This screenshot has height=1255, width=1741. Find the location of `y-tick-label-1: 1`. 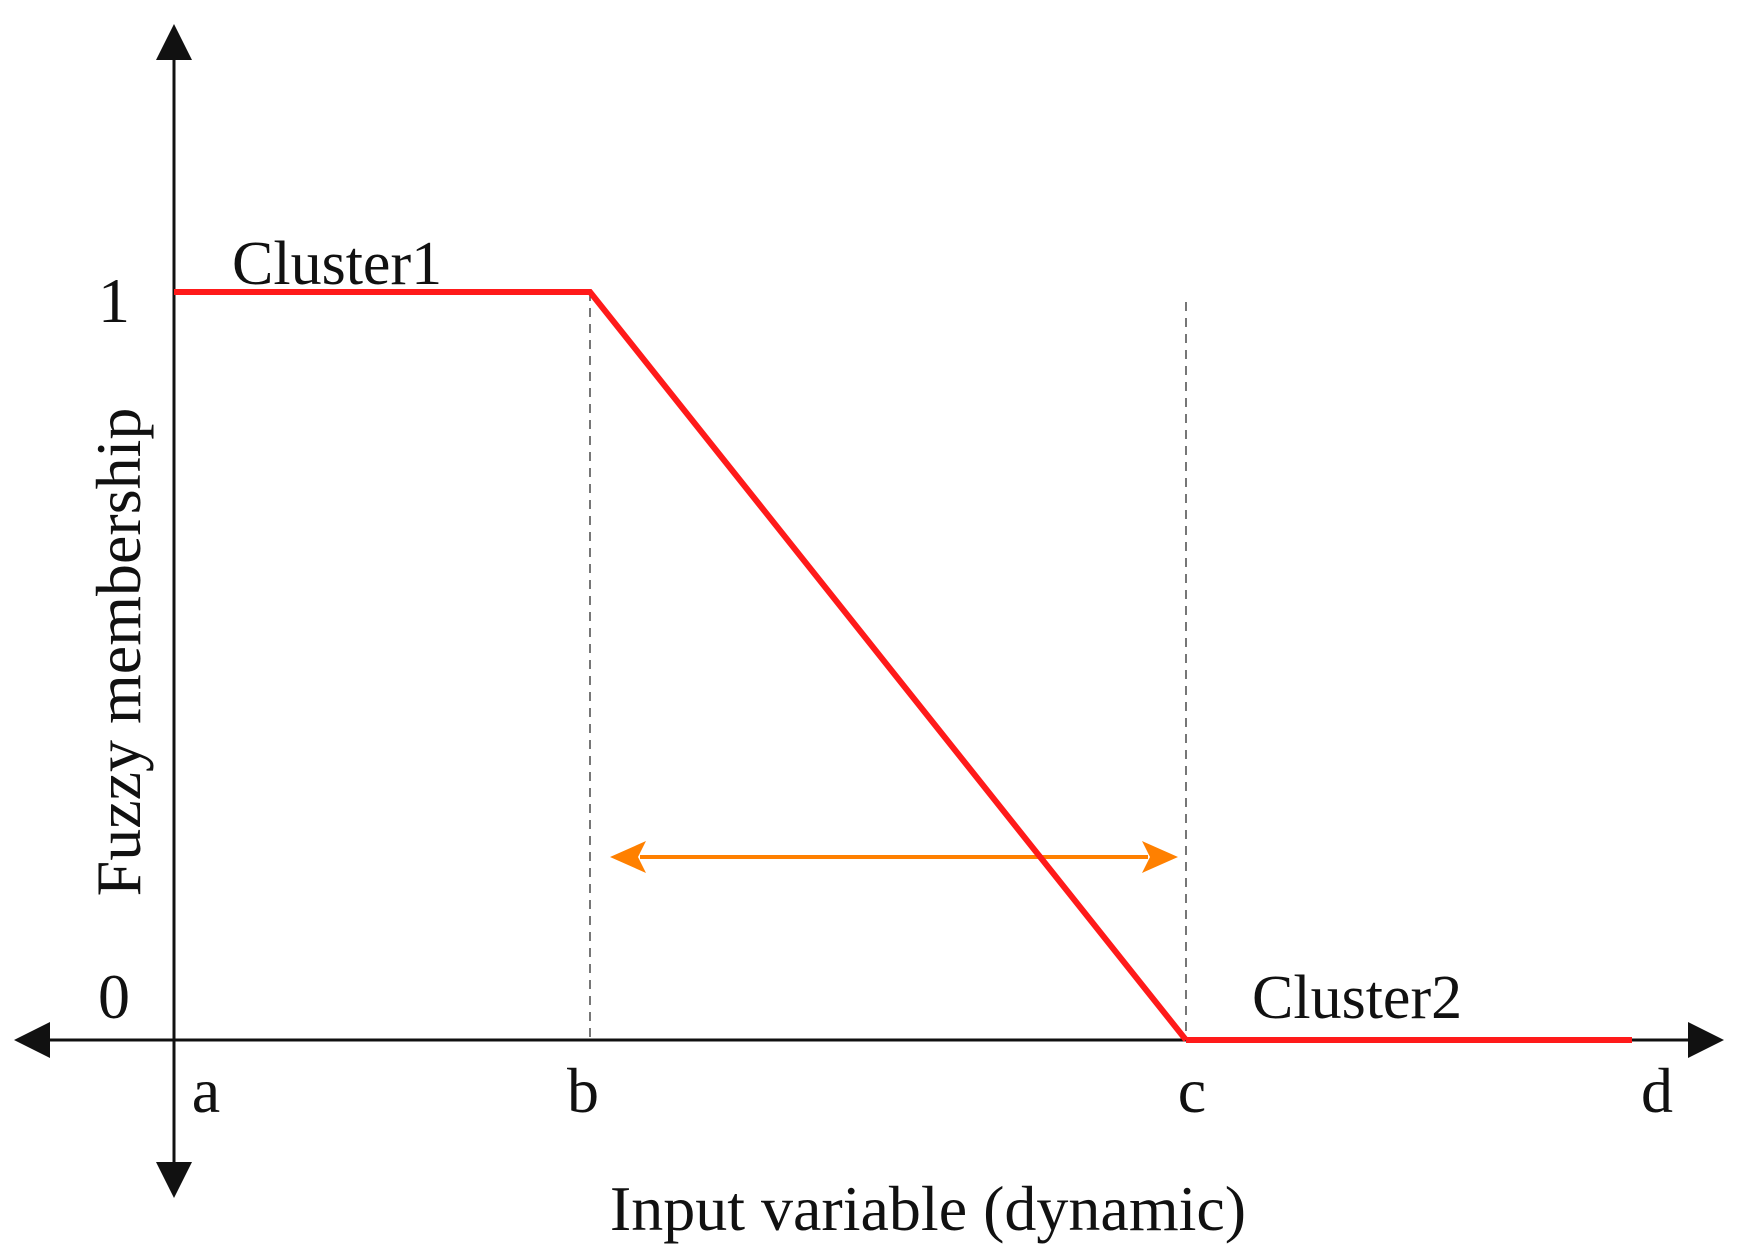

y-tick-label-1: 1 is located at coordinates (114, 300).